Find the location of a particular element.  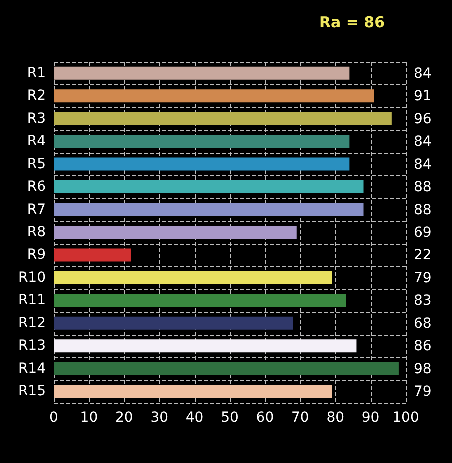

y-tick-label: R13 is located at coordinates (32, 346).